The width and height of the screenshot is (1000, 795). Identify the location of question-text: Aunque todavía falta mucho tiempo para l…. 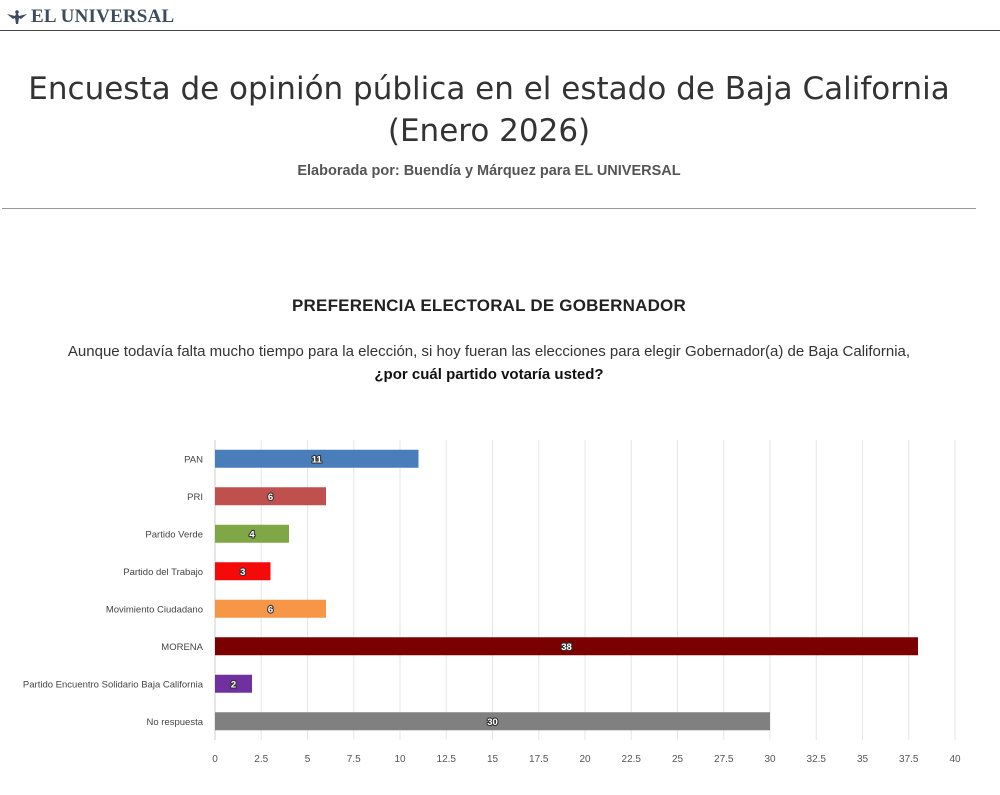
(489, 351).